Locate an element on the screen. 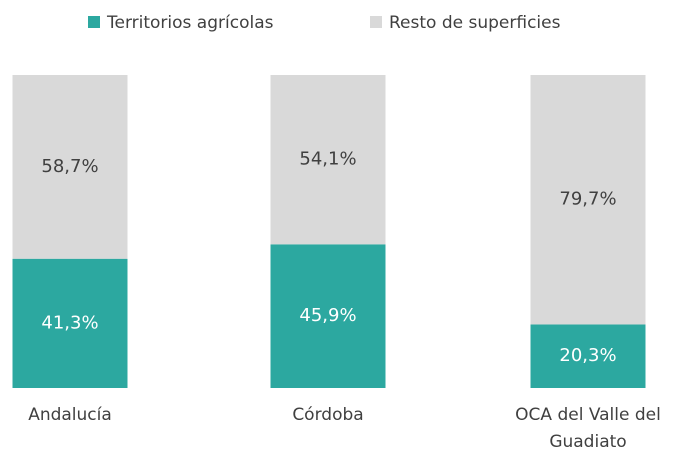 This screenshot has width=675, height=457. data-label: 79,7% is located at coordinates (587, 199).